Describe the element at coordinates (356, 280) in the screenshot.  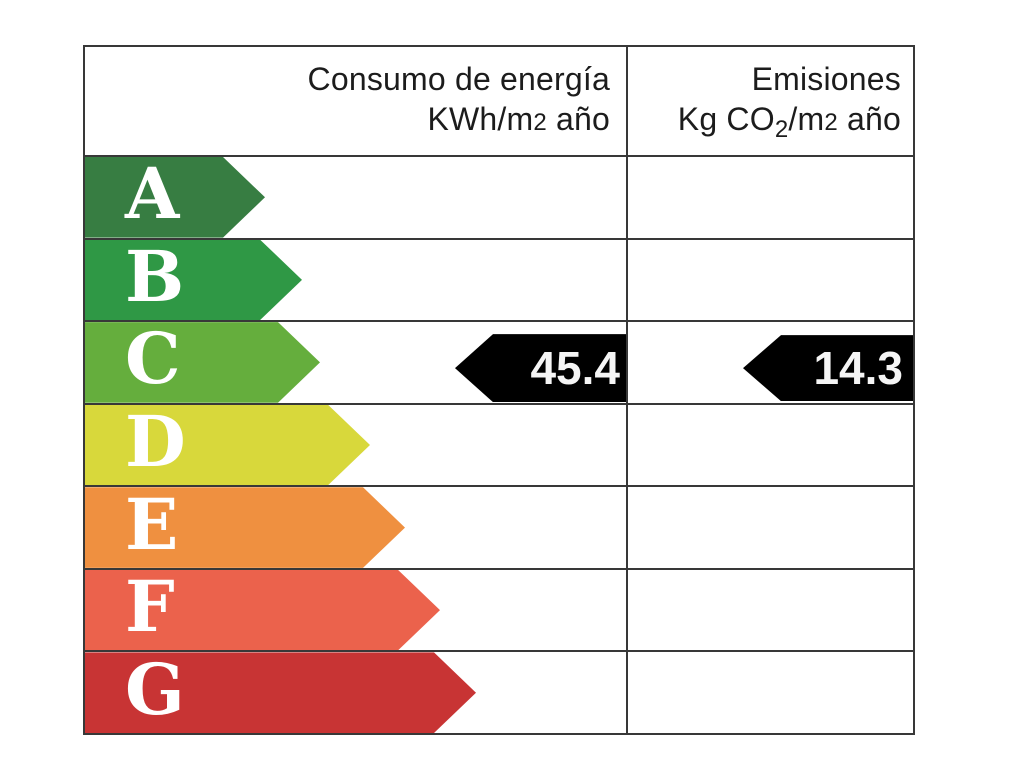
I see `energy-cell-b: B` at that location.